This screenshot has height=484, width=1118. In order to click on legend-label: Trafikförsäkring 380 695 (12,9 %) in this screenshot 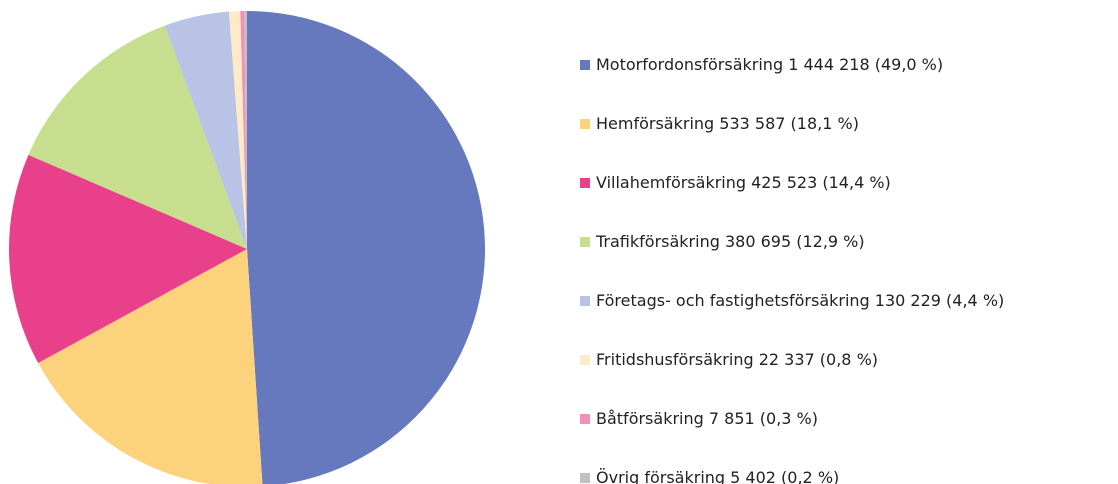, I will do `click(730, 241)`.